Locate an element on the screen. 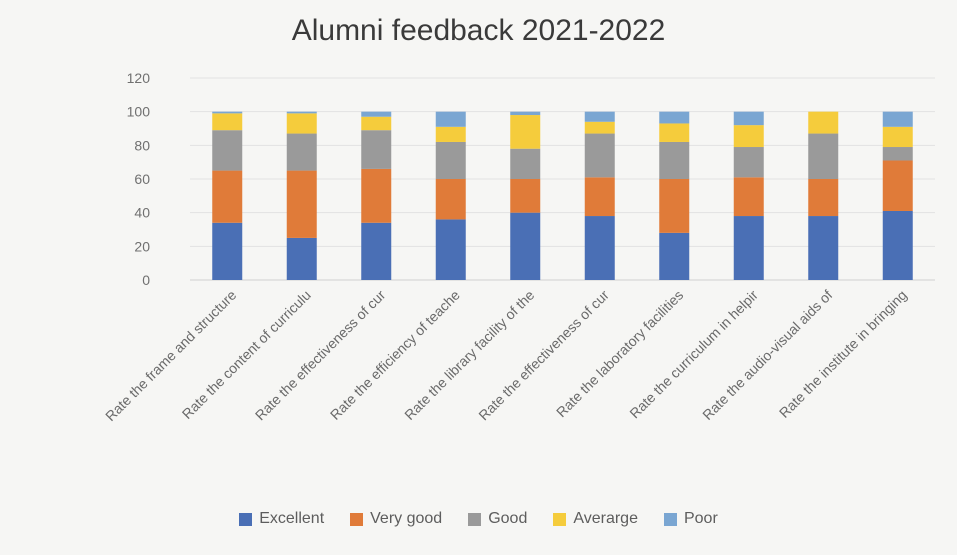 This screenshot has height=555, width=957. legend-item: Poor is located at coordinates (690, 519).